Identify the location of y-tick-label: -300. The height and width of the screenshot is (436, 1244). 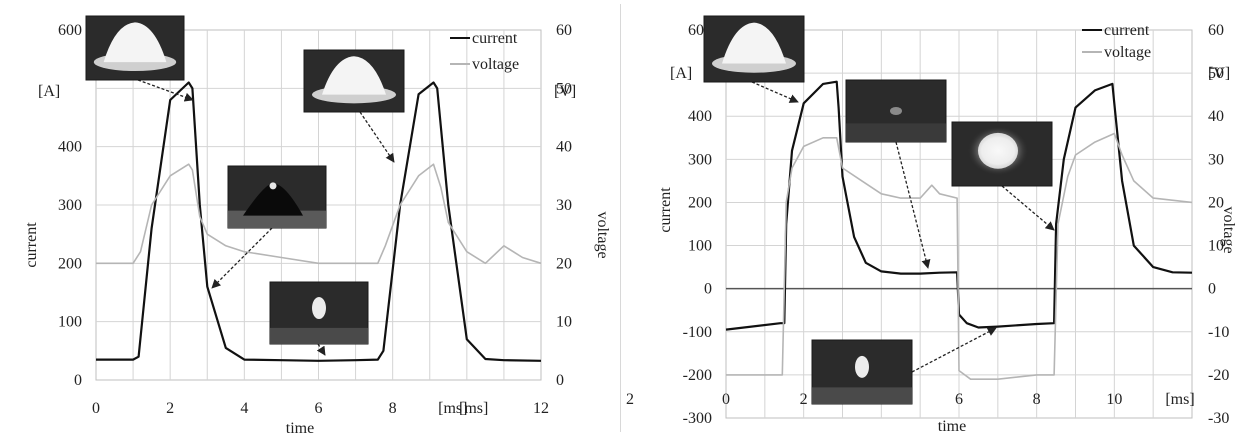
(697, 418).